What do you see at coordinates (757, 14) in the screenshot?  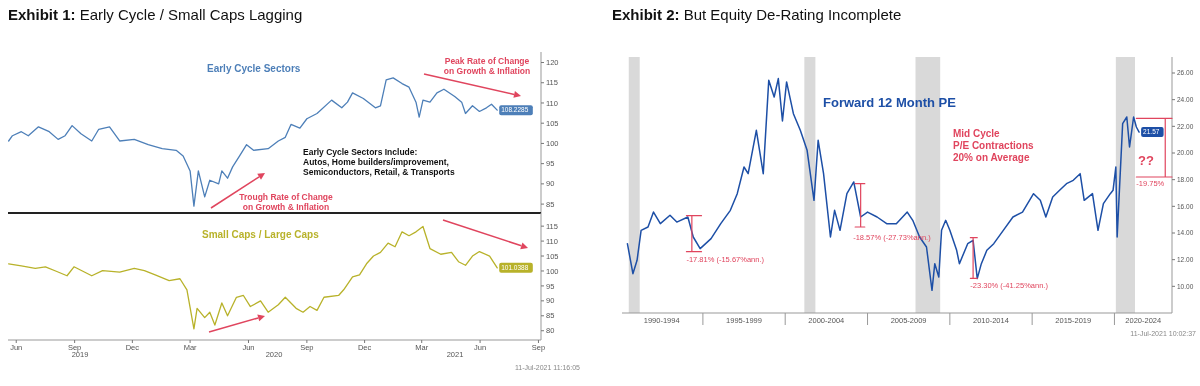 I see `chart-title: Exhibit 2: But Equity De-Rating Incomplete` at bounding box center [757, 14].